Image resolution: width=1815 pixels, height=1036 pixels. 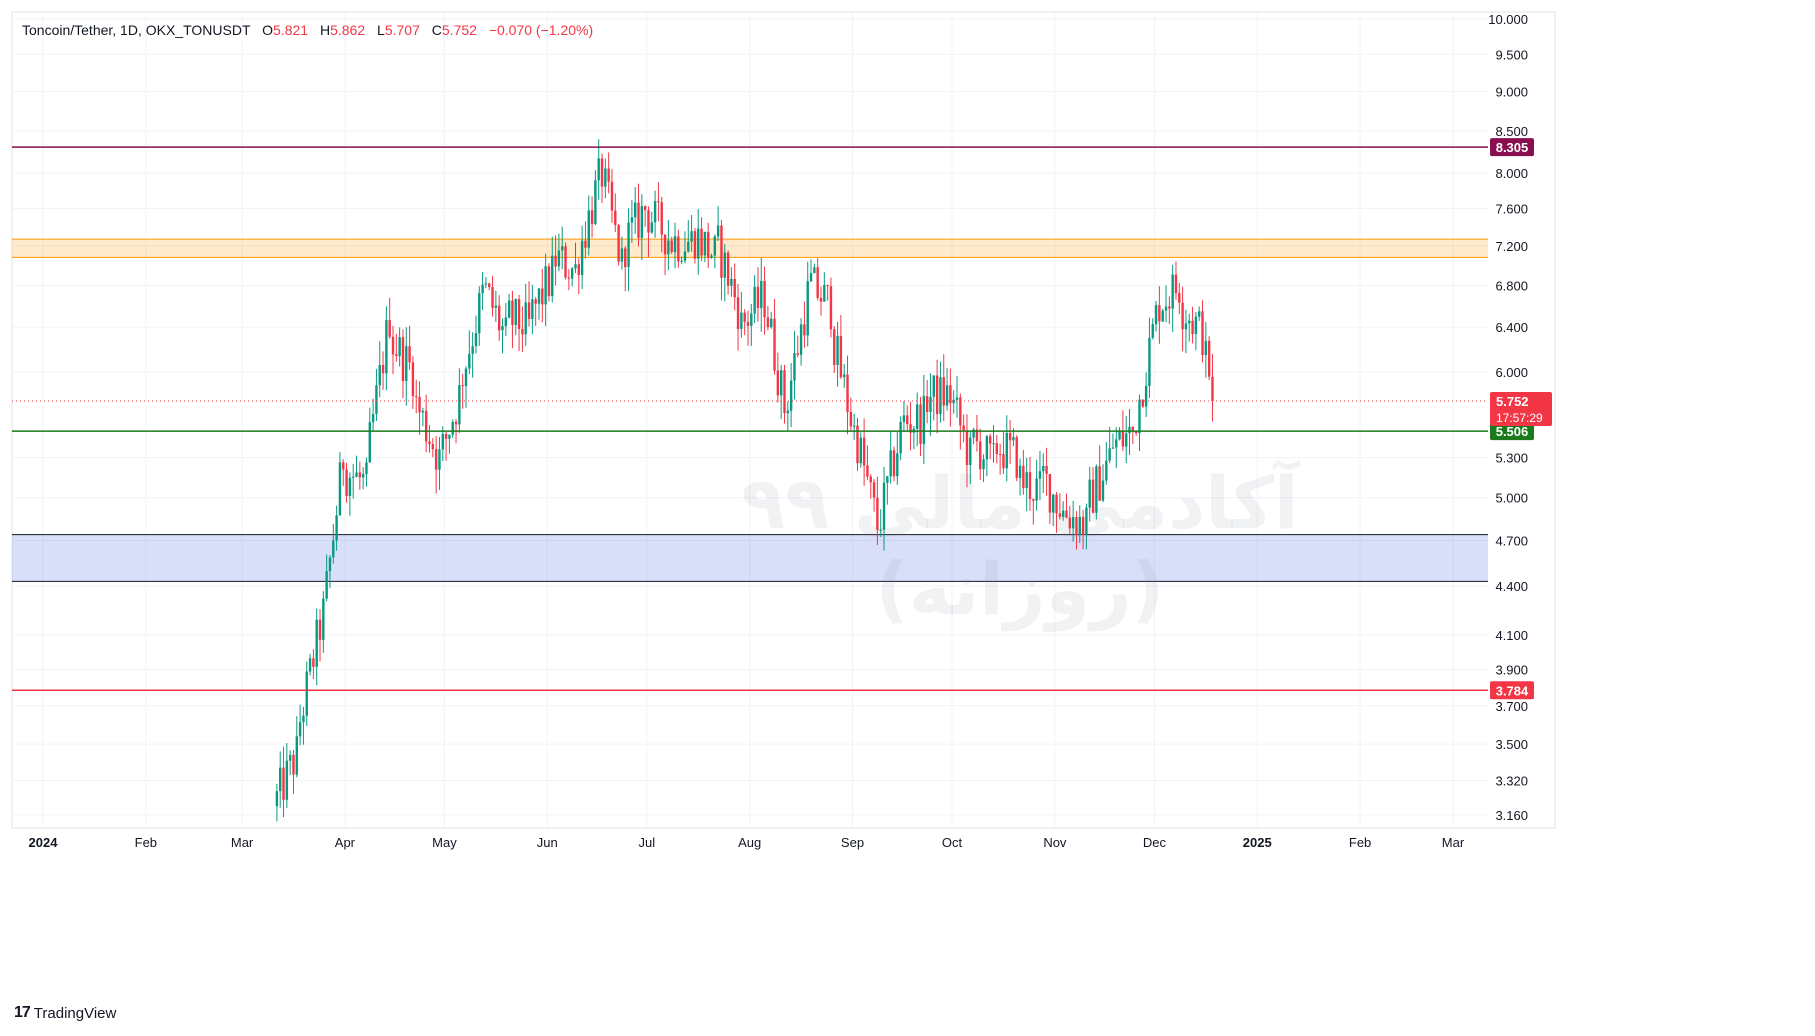 I want to click on y-tick-label: 3.320, so click(x=1511, y=781).